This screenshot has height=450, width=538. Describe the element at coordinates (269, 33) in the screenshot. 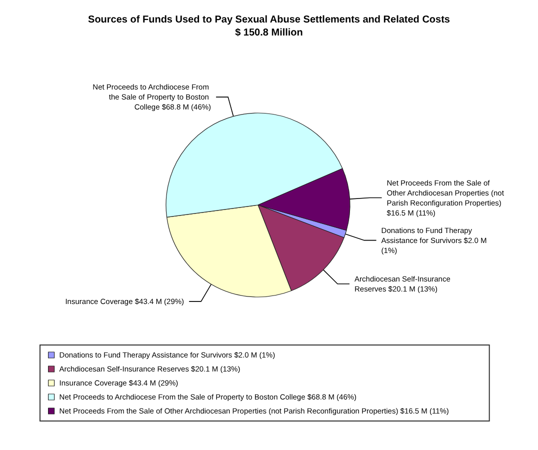

I see `chart-subtitle: $ 150.8 Million` at that location.